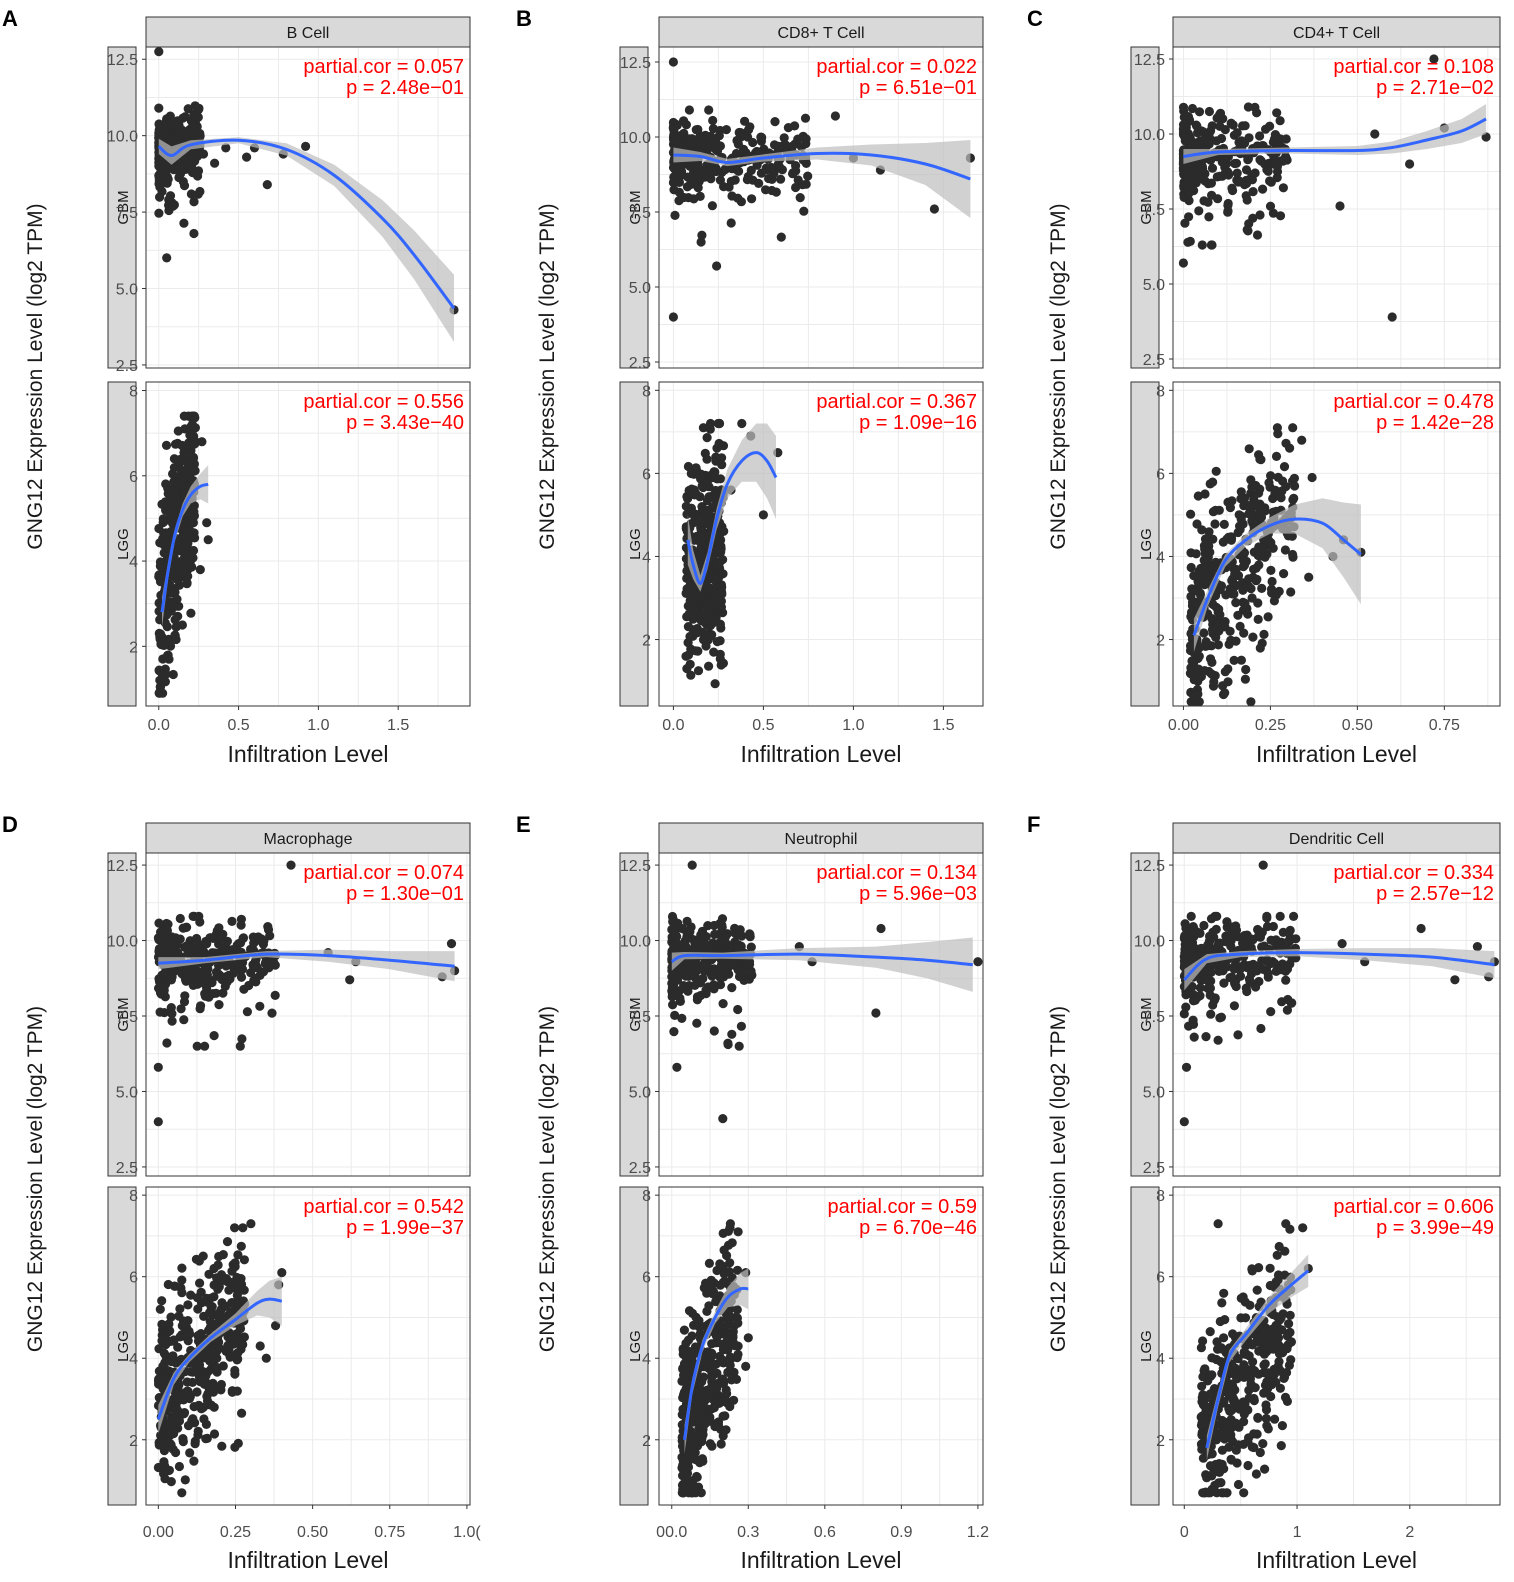  I want to click on x-tick-label: 00.0, so click(671, 1532).